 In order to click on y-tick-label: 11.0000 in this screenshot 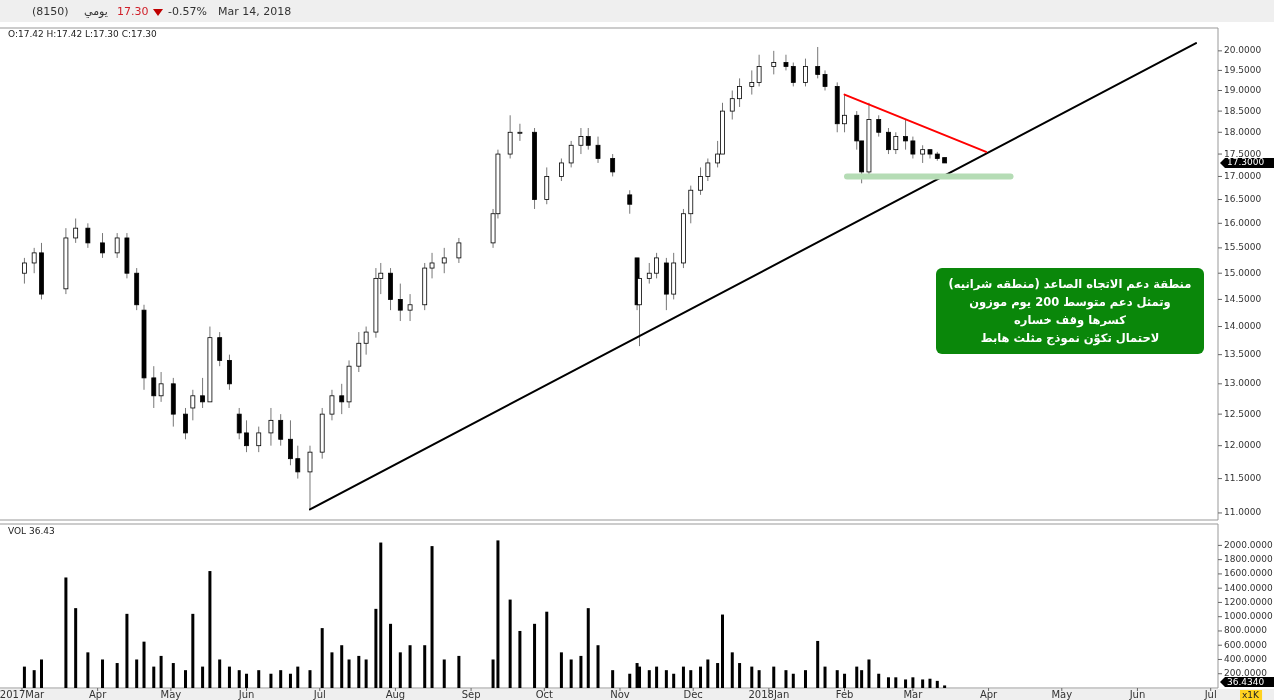, I will do `click(1243, 512)`.